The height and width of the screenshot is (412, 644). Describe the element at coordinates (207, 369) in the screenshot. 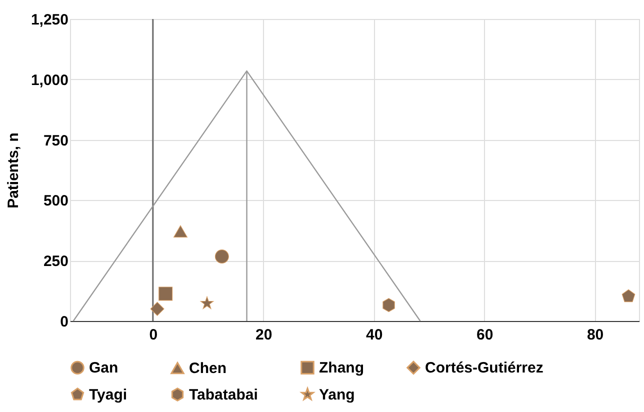

I see `legend-label: Chen` at that location.